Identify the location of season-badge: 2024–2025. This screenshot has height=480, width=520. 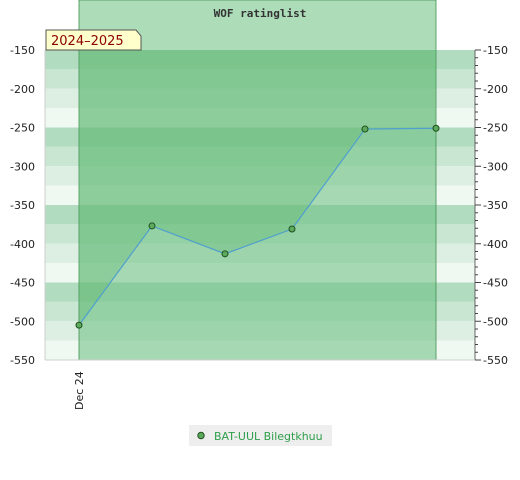
(93, 40).